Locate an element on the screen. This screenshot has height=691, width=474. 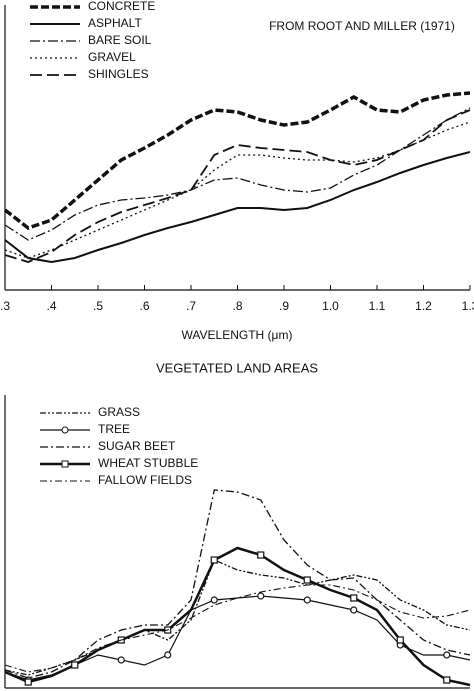
legend-label: TREE is located at coordinates (114, 429).